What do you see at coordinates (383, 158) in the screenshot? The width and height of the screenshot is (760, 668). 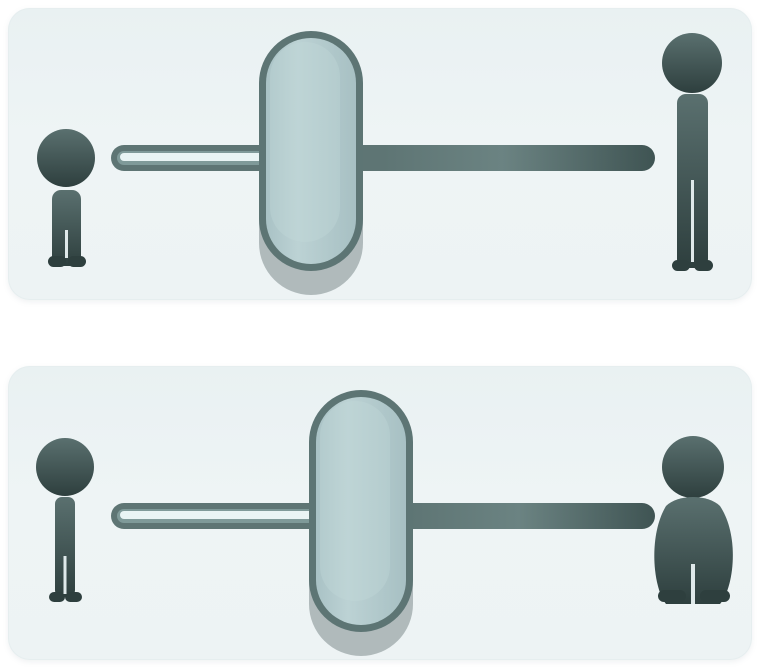 I see `height-slider-track` at bounding box center [383, 158].